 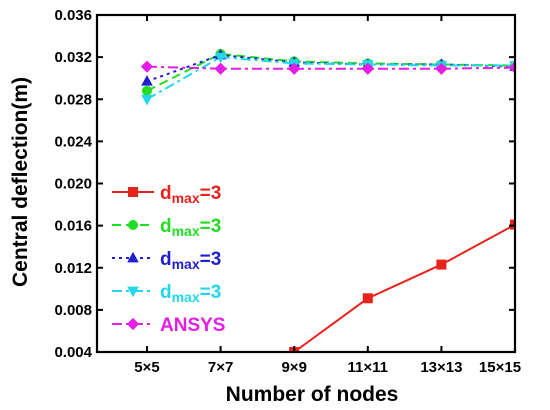 I want to click on legend-label: ANSYS, so click(x=192, y=325).